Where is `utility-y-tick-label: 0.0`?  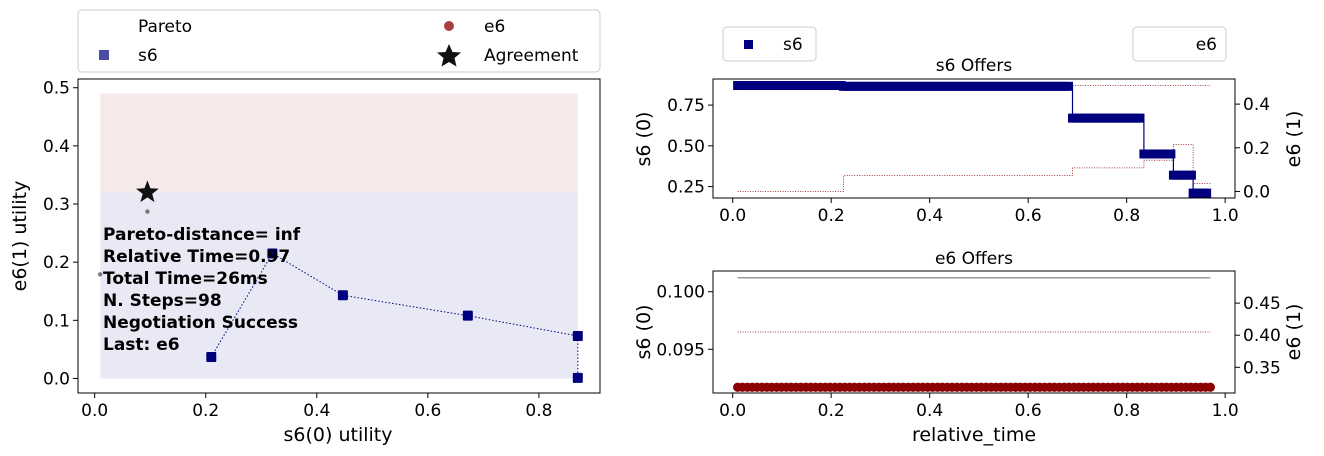
utility-y-tick-label: 0.0 is located at coordinates (56, 379).